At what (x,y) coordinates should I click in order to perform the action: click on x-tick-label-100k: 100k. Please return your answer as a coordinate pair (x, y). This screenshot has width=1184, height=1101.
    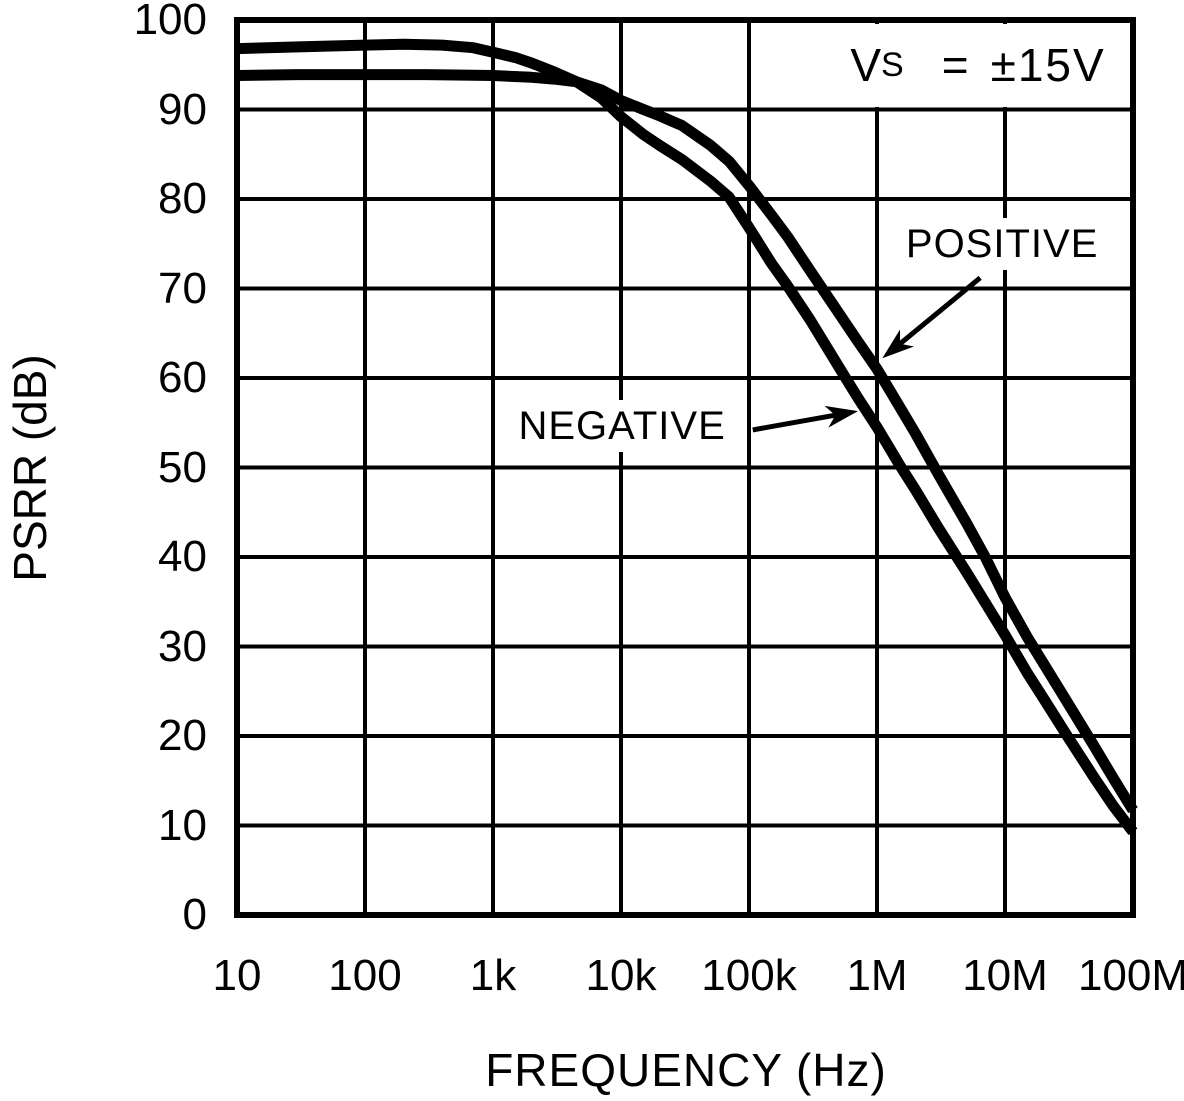
    Looking at the image, I should click on (749, 975).